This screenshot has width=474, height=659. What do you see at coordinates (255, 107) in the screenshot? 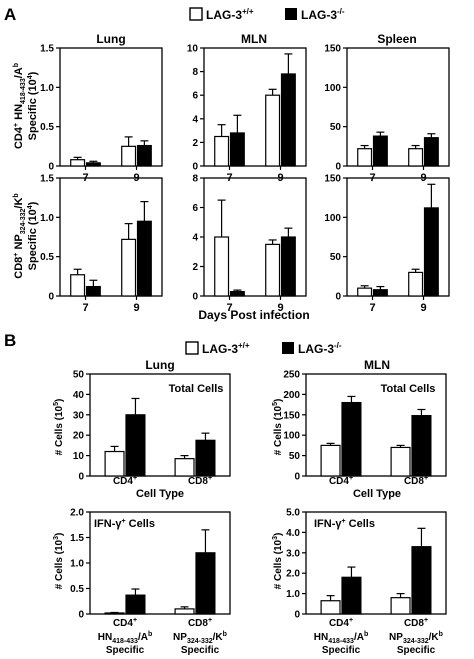
I see `chart-1-frame` at bounding box center [255, 107].